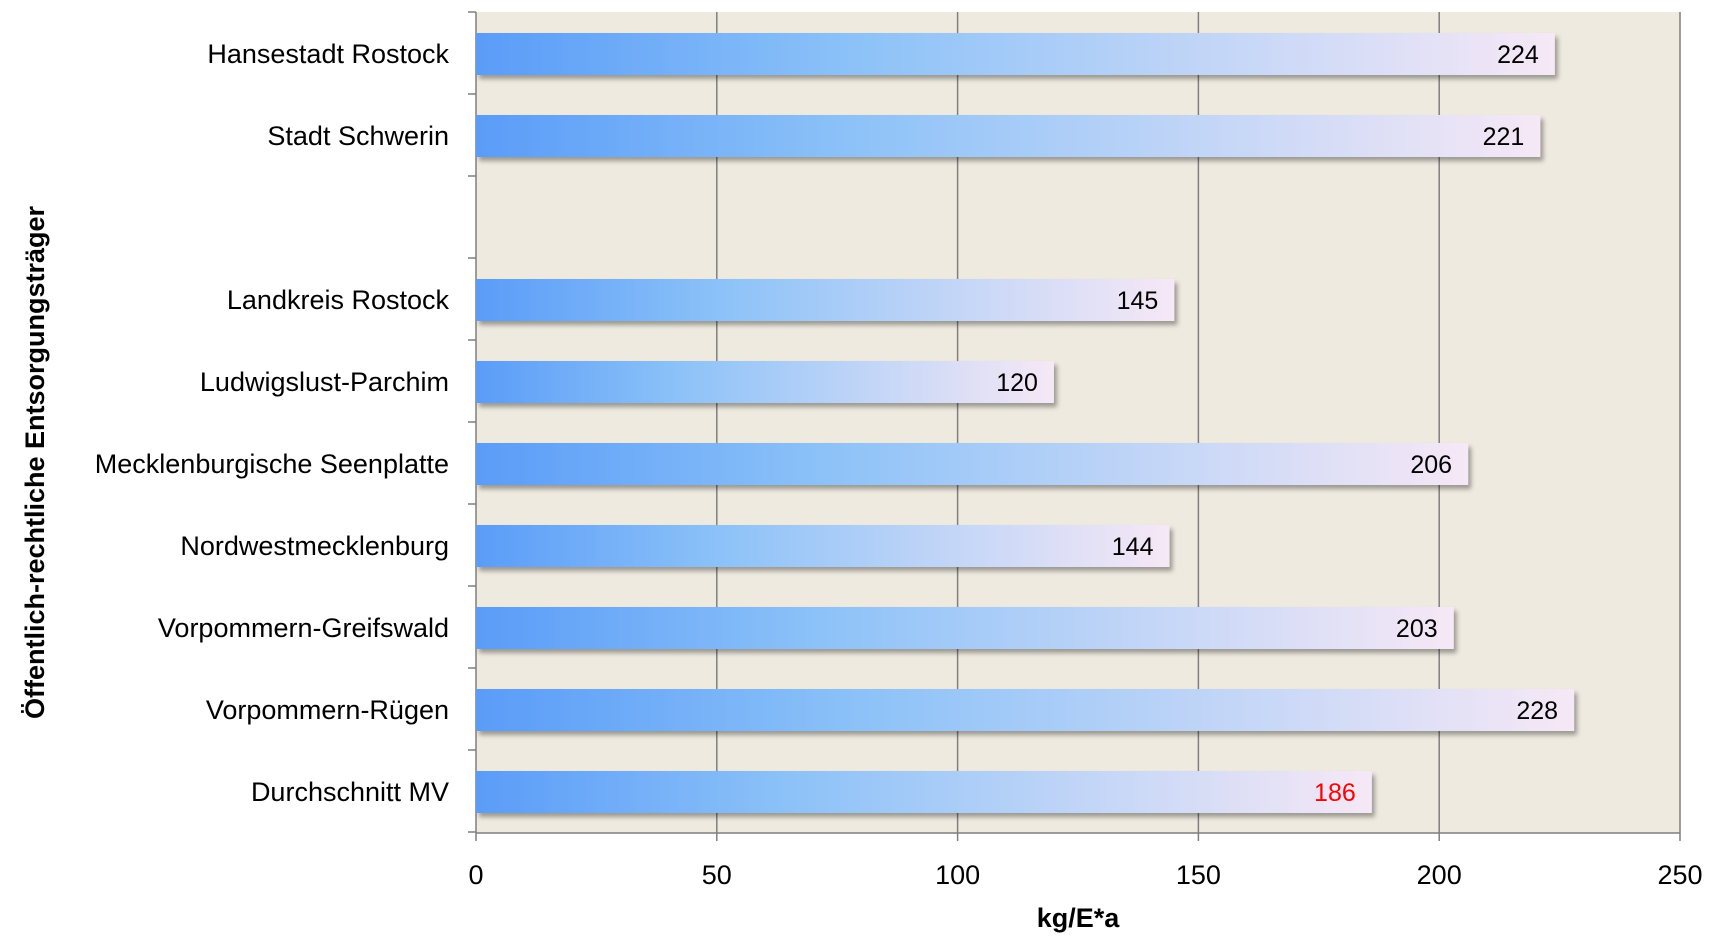 Image resolution: width=1709 pixels, height=938 pixels. I want to click on category-label: Ludwigslust-Parchim, so click(324, 382).